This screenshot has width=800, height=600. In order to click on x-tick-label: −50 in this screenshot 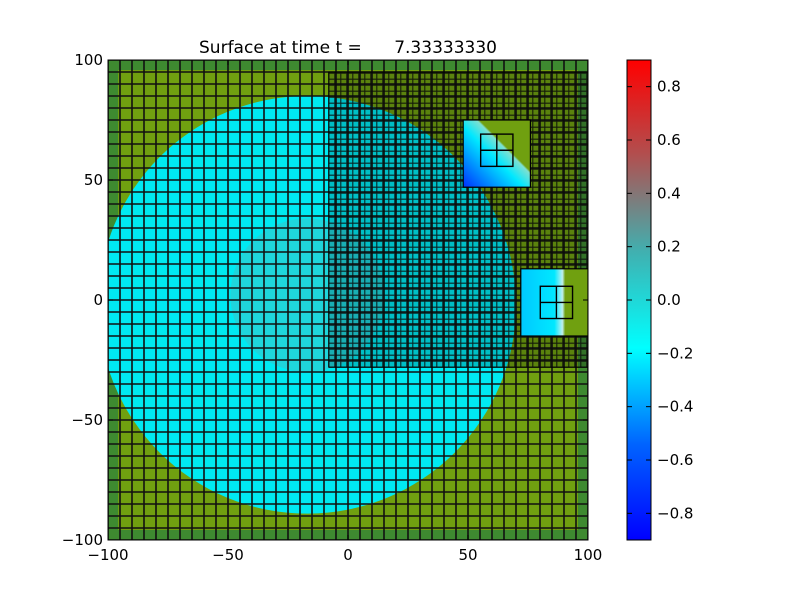, I will do `click(228, 555)`.